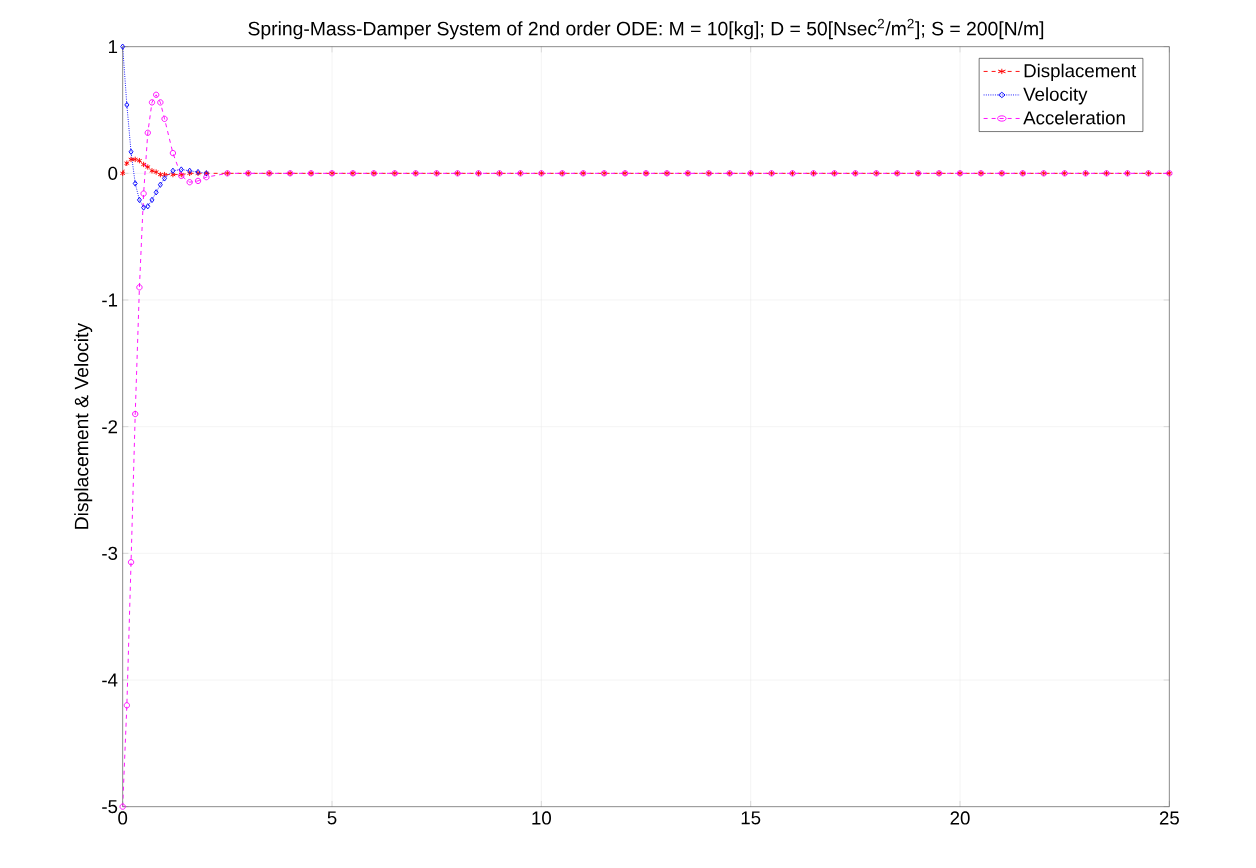 This screenshot has height=868, width=1256. I want to click on x-tick-label: 0, so click(123, 818).